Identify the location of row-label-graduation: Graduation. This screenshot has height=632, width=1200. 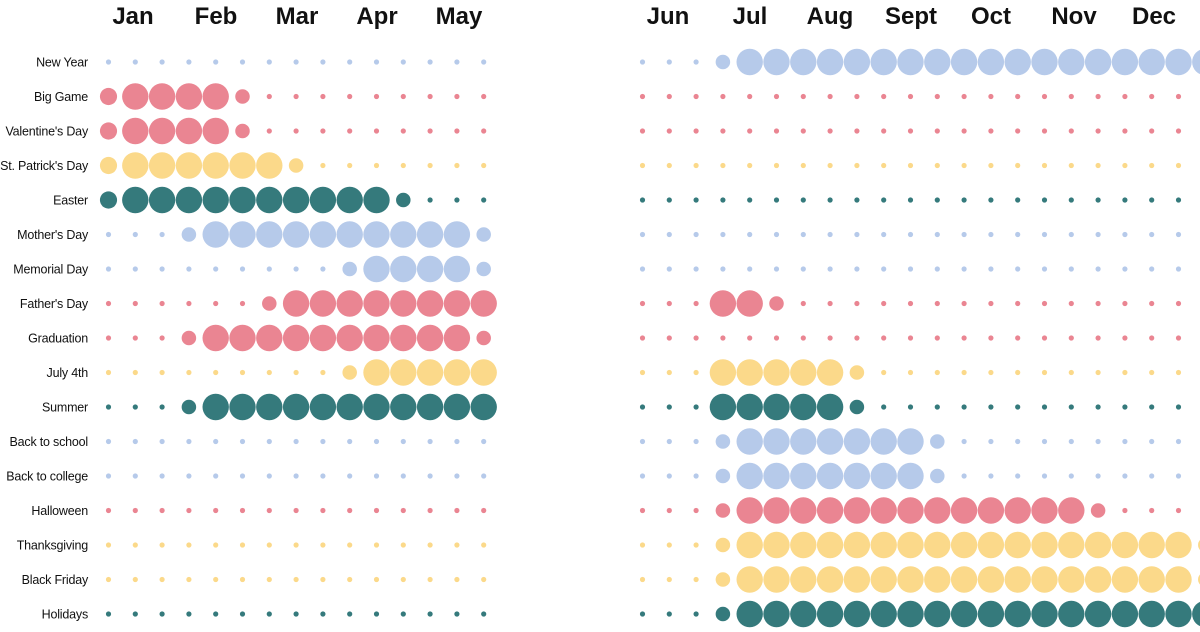
(58, 339).